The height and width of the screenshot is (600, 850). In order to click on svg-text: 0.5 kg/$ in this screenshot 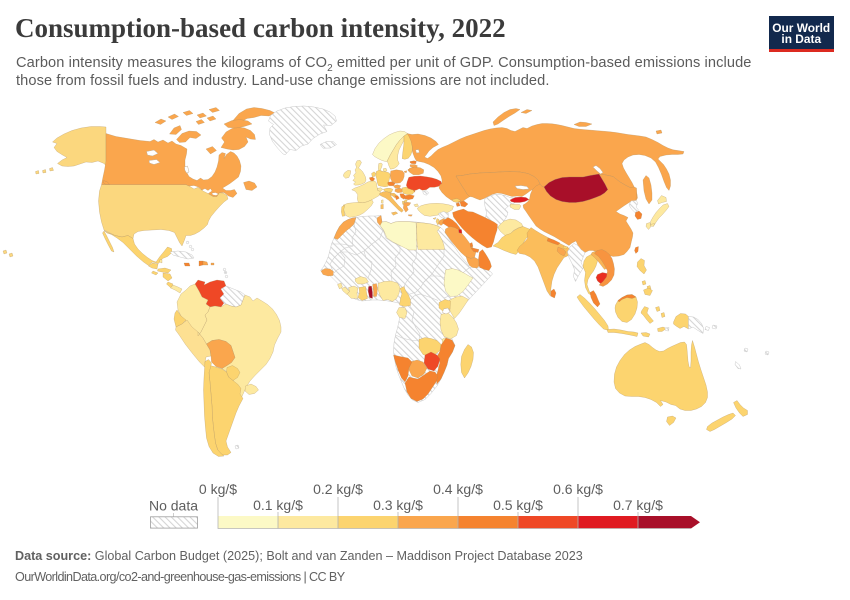, I will do `click(518, 505)`.